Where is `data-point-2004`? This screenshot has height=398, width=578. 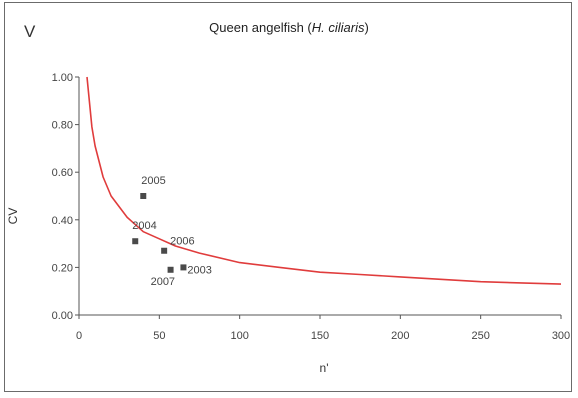 data-point-2004 is located at coordinates (135, 241).